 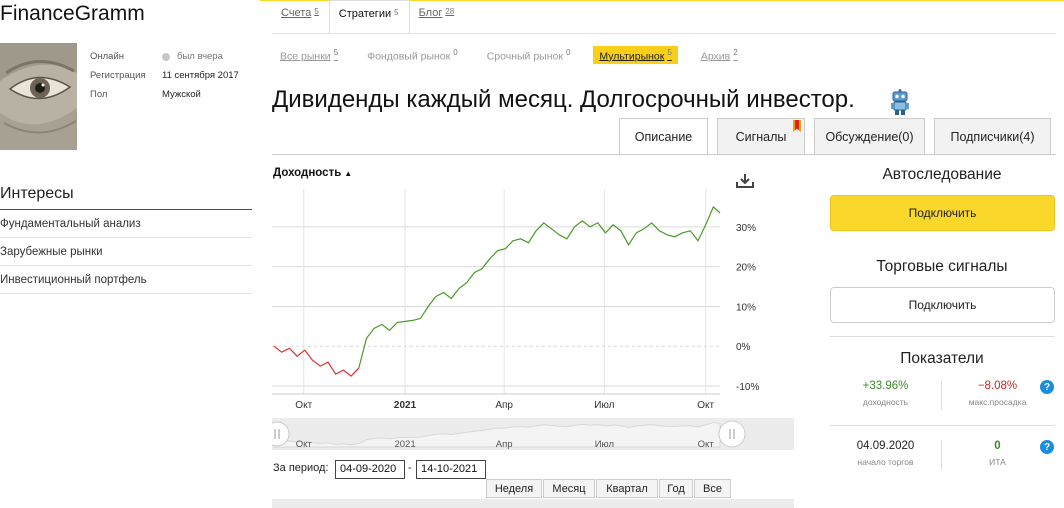 I want to click on navigator-tick-label: Июл, so click(x=604, y=444).